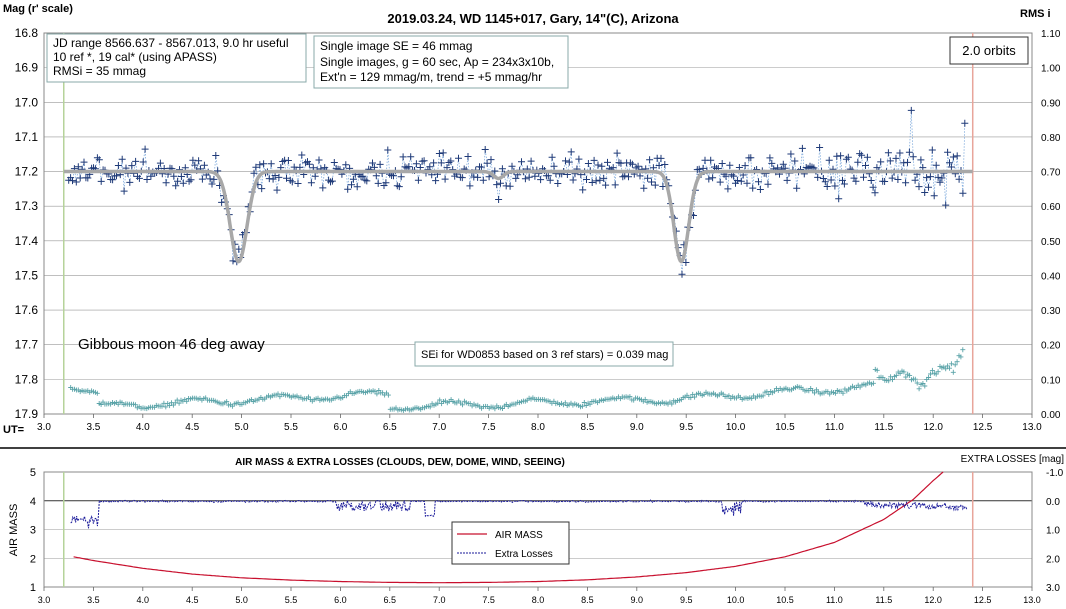 This screenshot has height=609, width=1066. I want to click on airmass-x-tick-label: 9.0, so click(637, 600).